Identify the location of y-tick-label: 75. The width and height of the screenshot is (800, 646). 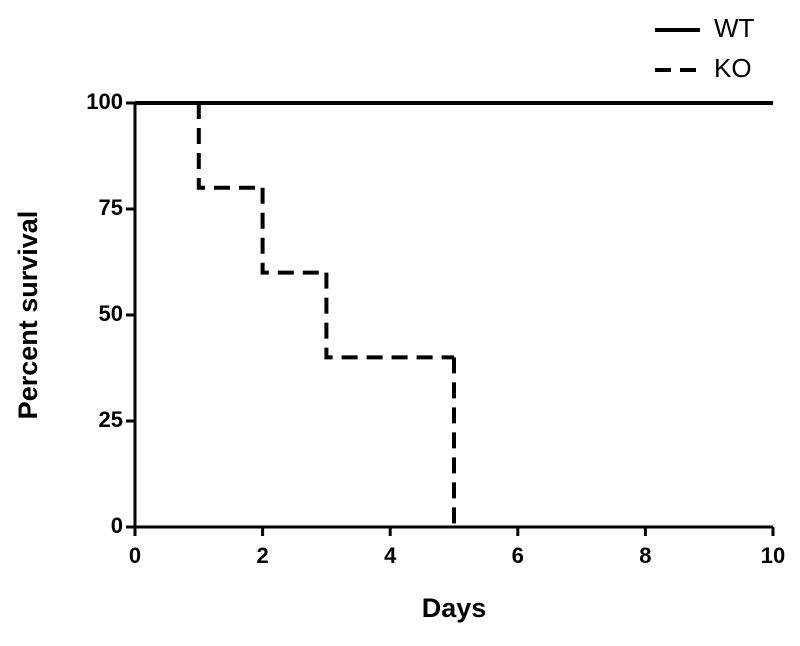
(111, 207).